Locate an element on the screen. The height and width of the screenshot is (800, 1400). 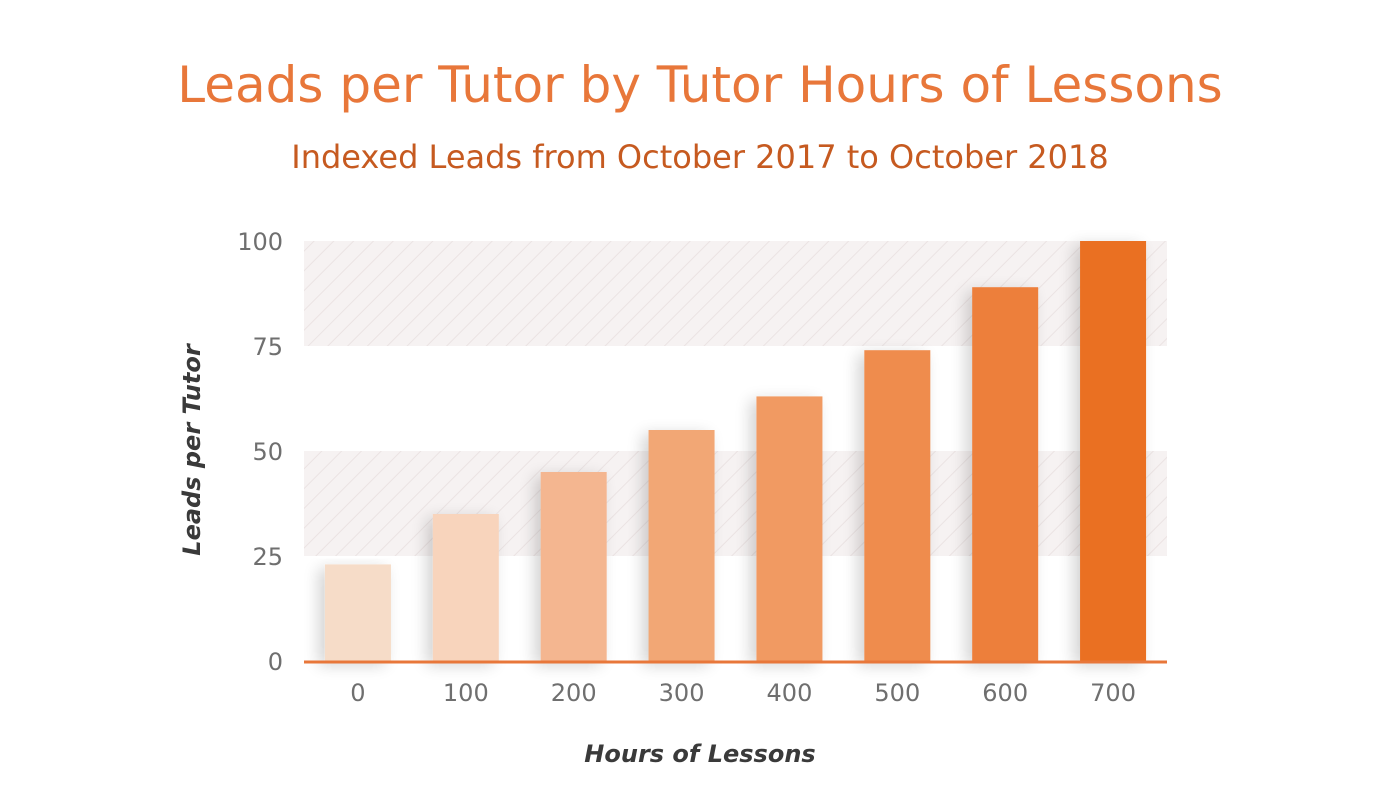
y-tick-label: 50 is located at coordinates (267, 452).